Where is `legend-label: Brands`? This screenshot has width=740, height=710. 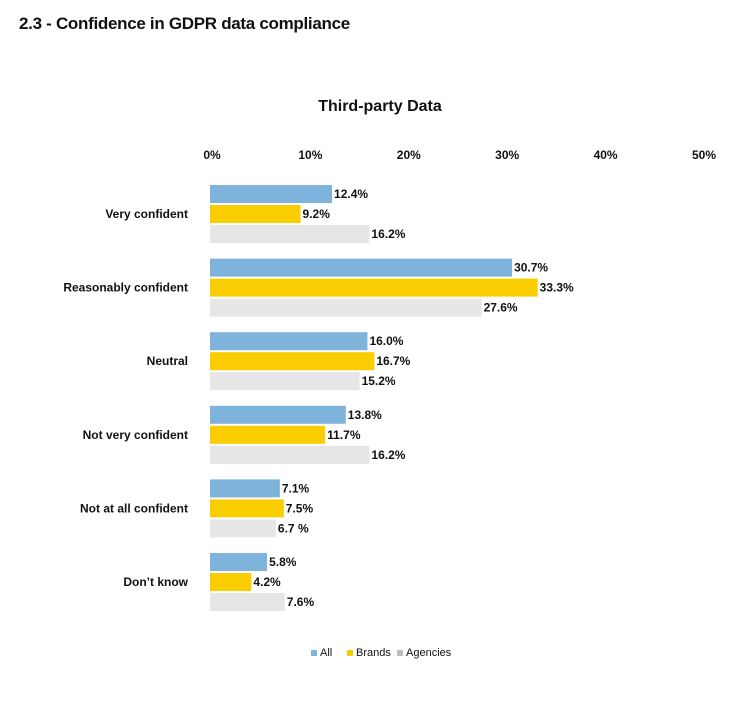
legend-label: Brands is located at coordinates (373, 653).